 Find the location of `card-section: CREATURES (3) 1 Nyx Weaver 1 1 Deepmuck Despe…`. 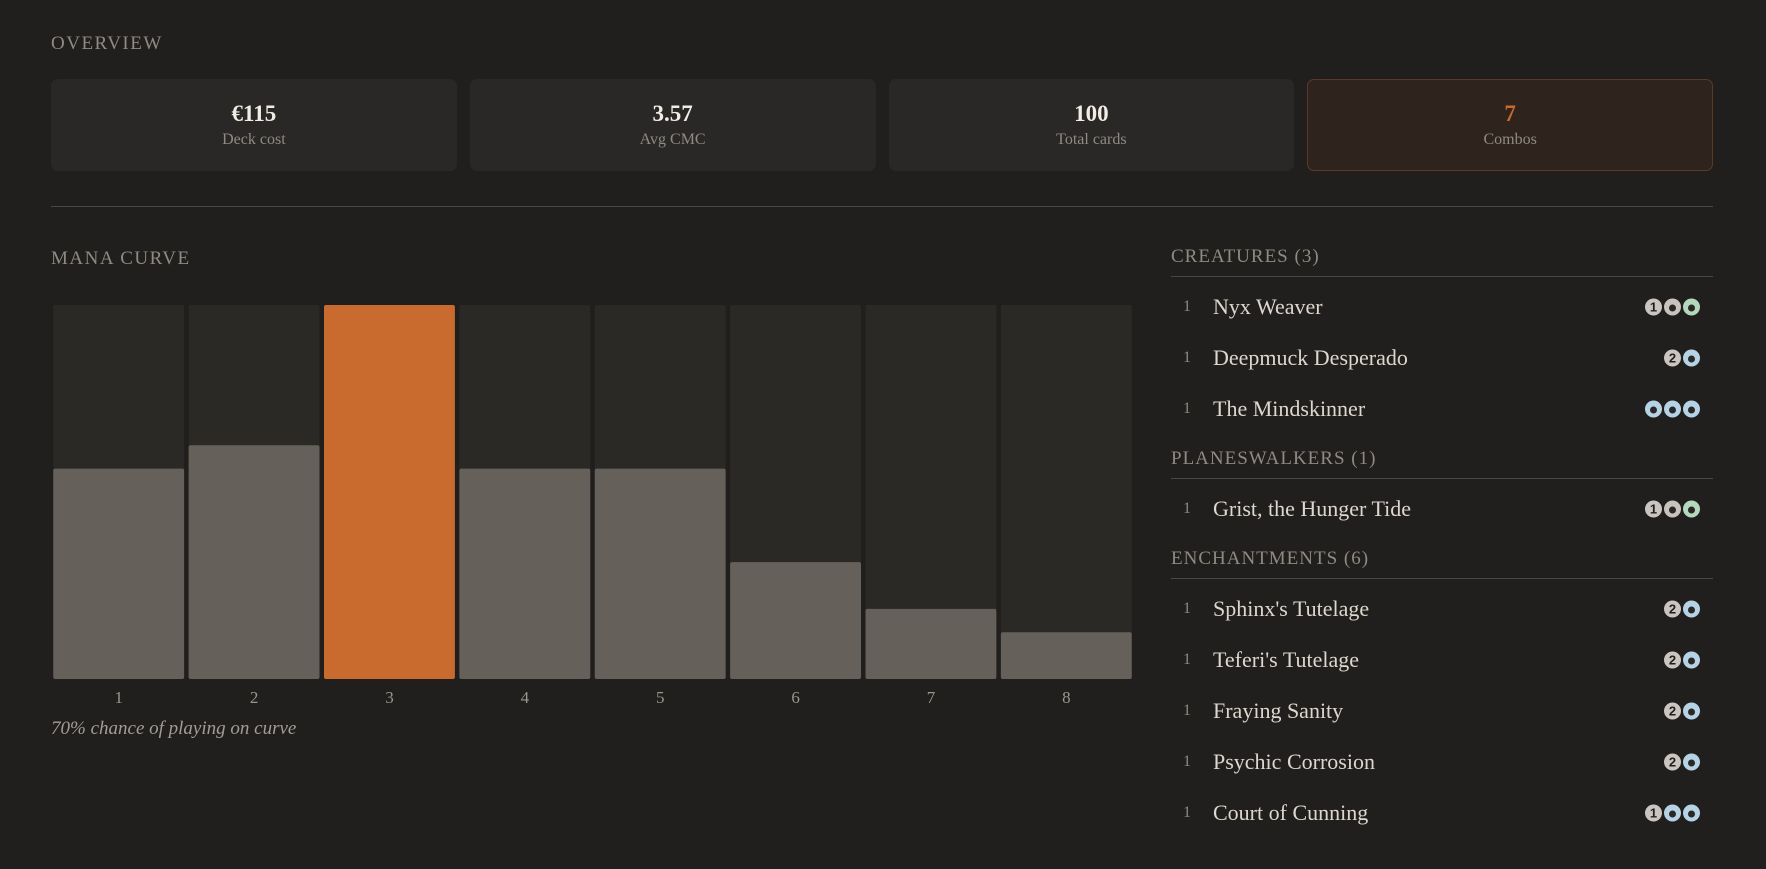

card-section: CREATURES (3) 1 Nyx Weaver 1 1 Deepmuck Despe… is located at coordinates (1442, 340).